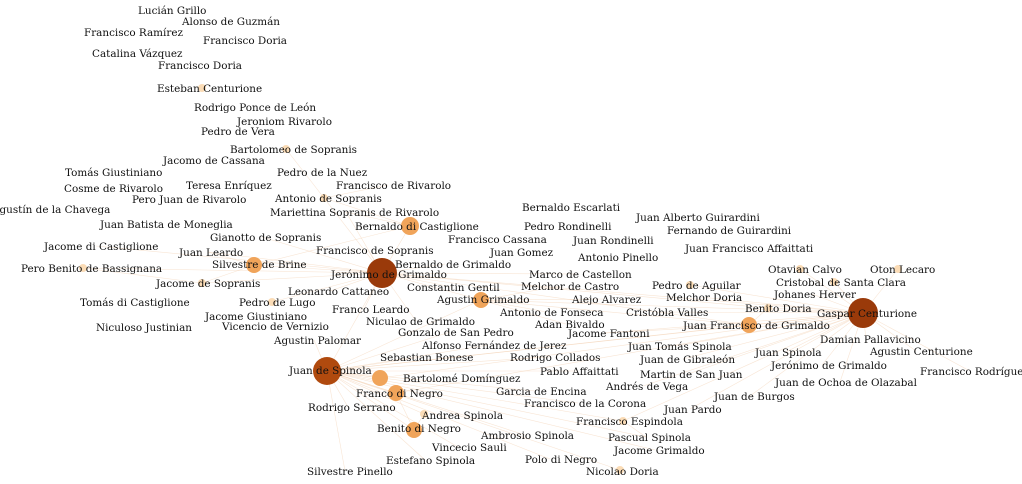  Describe the element at coordinates (317, 341) in the screenshot. I see `node-label-agustin_palomar: Agustin Palomar` at that location.